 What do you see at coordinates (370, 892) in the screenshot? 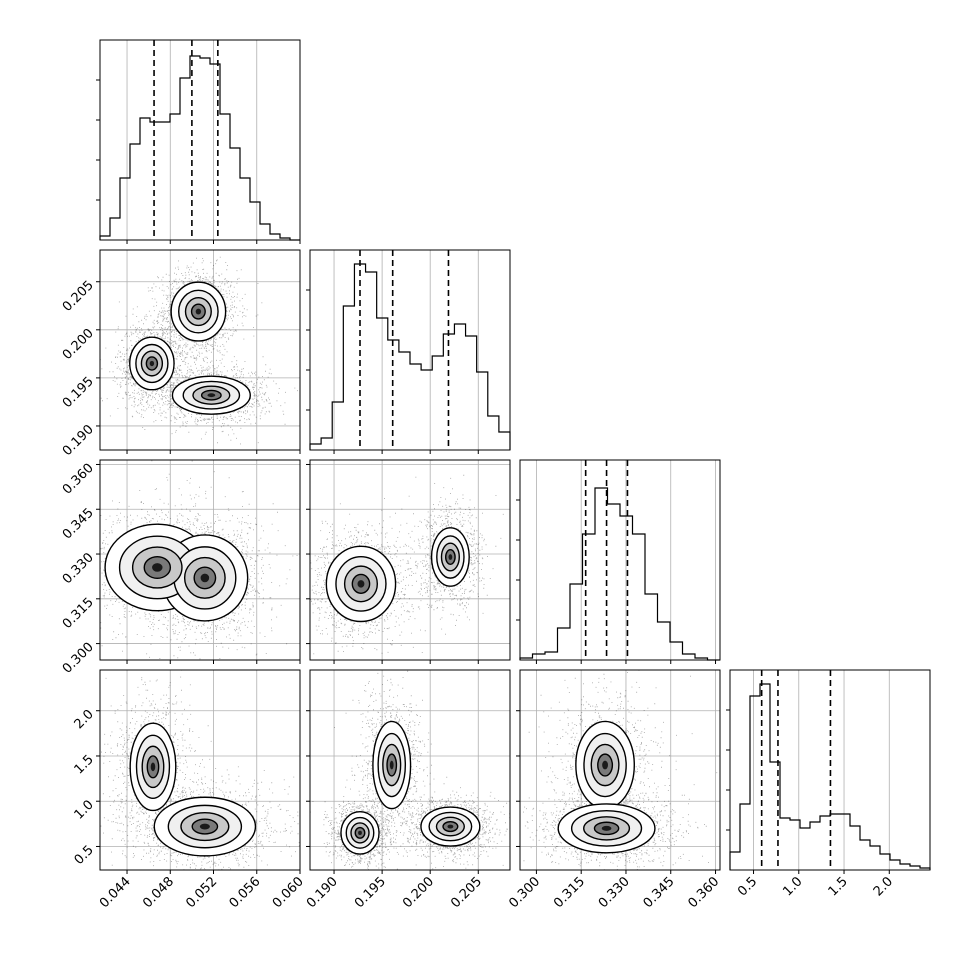
I see `x-tick-label: 0.195` at bounding box center [370, 892].